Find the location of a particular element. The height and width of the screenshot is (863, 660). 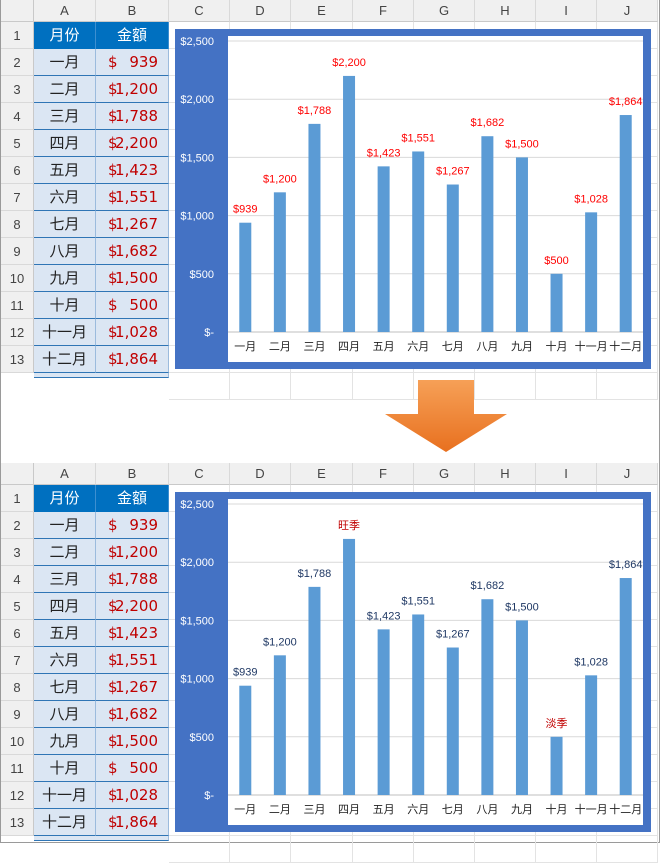

month-cell: 三月 is located at coordinates (65, 579).